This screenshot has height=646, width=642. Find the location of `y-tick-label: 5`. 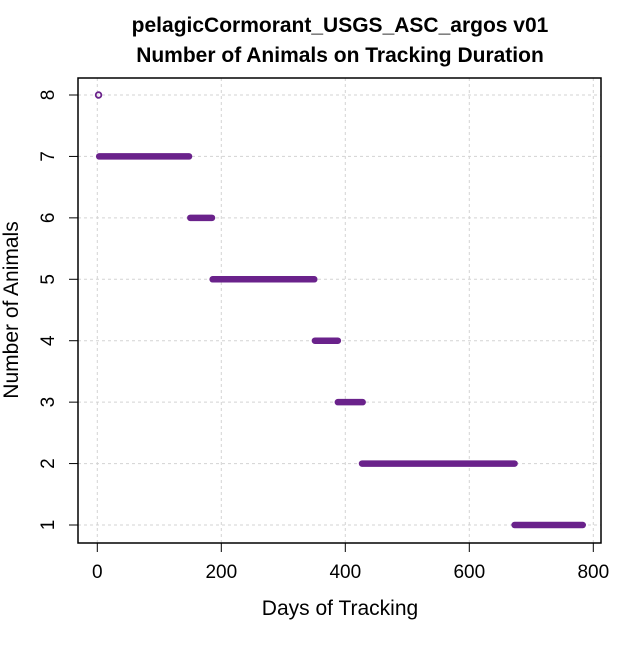

y-tick-label: 5 is located at coordinates (48, 279).